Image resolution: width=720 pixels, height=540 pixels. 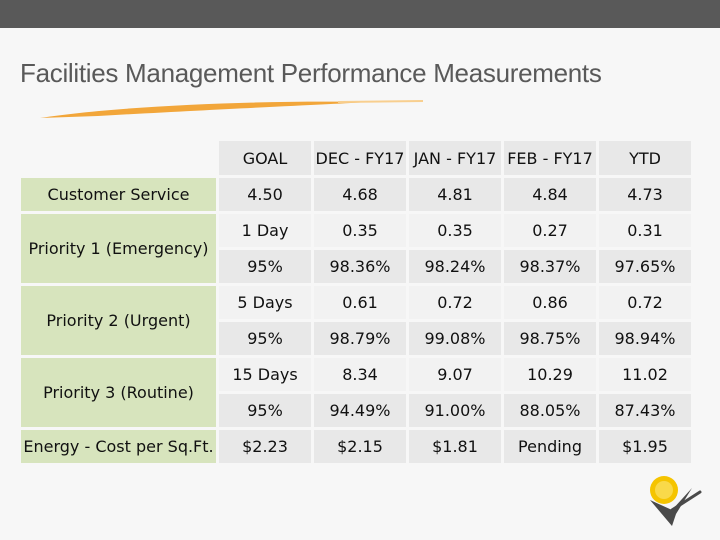 What do you see at coordinates (550, 374) in the screenshot?
I see `table-cell: 10.29` at bounding box center [550, 374].